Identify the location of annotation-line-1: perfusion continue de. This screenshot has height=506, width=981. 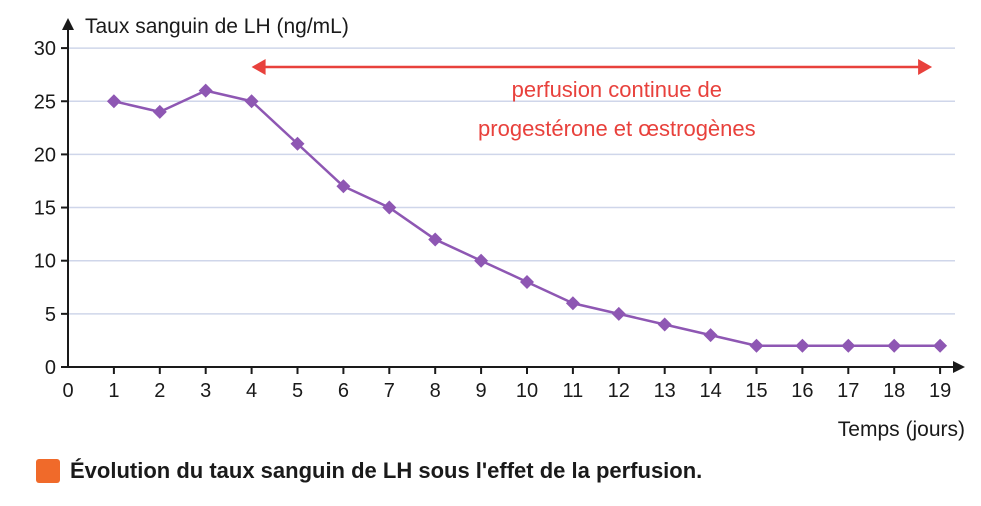
(617, 89).